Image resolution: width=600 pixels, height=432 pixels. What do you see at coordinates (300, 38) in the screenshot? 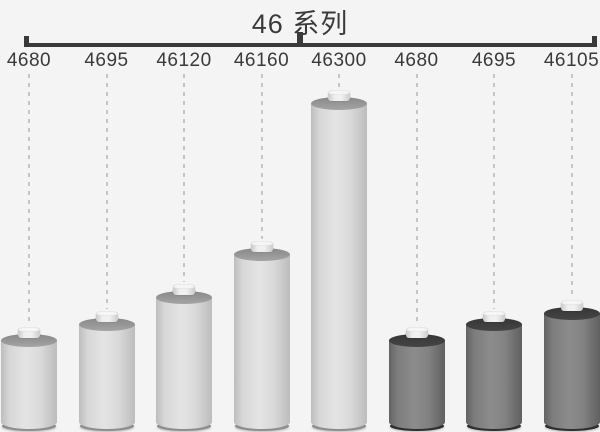
I see `bracket-center-tick` at bounding box center [300, 38].